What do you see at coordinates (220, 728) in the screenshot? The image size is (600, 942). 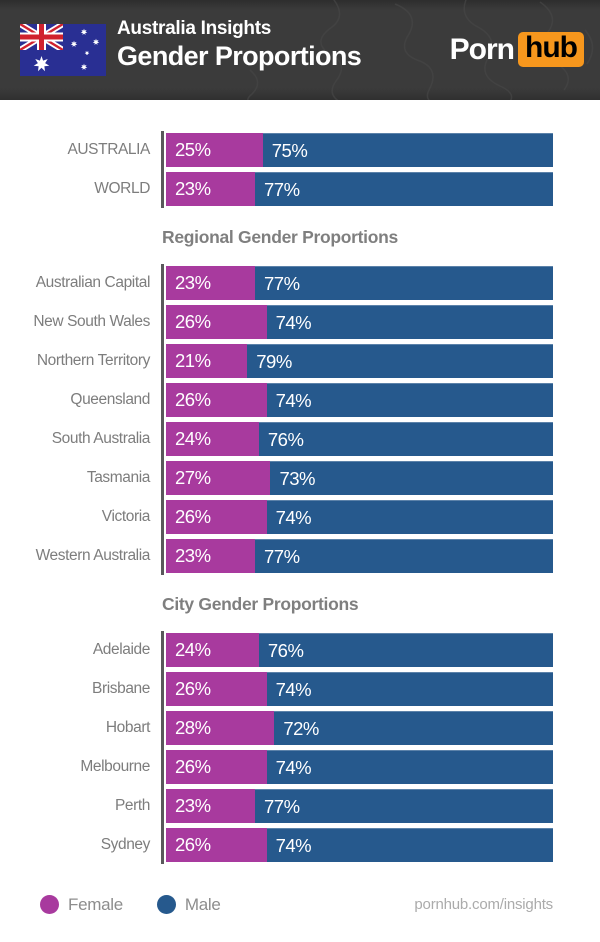 I see `female-bar-segment: 28%` at bounding box center [220, 728].